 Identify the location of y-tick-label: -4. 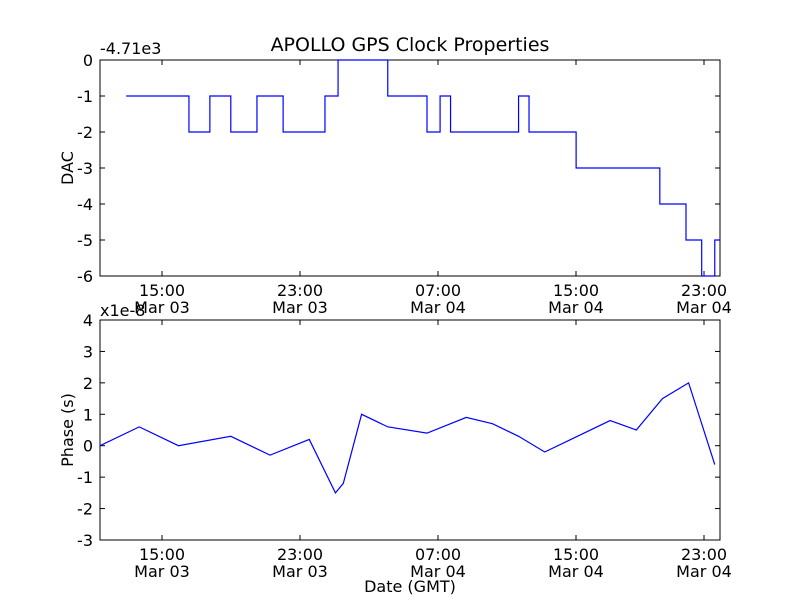
(85, 204).